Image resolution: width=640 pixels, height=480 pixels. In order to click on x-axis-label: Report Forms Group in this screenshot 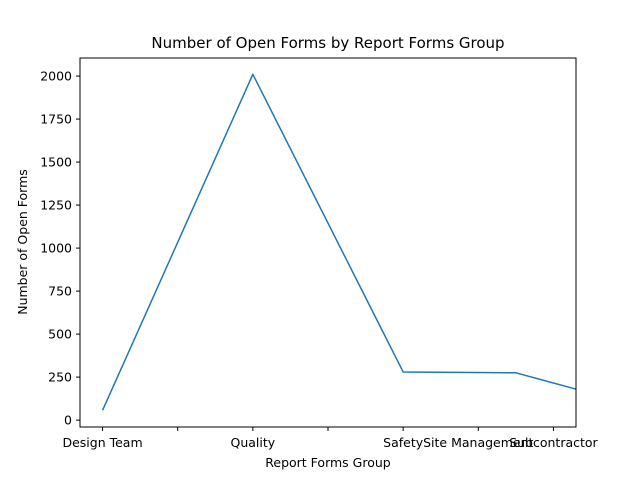, I will do `click(328, 462)`.